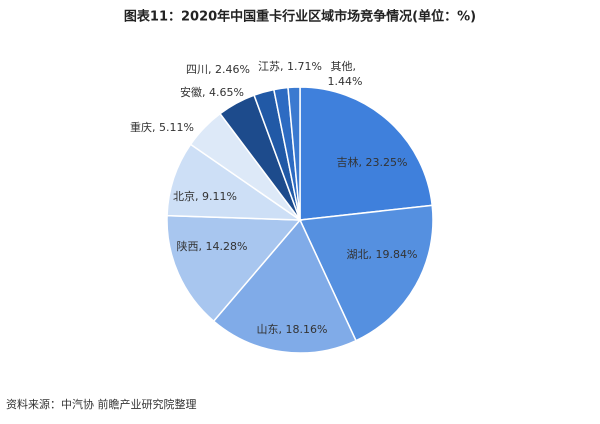 Image resolution: width=600 pixels, height=424 pixels. Describe the element at coordinates (345, 74) in the screenshot. I see `data-label: 其他, 1.44%` at that location.